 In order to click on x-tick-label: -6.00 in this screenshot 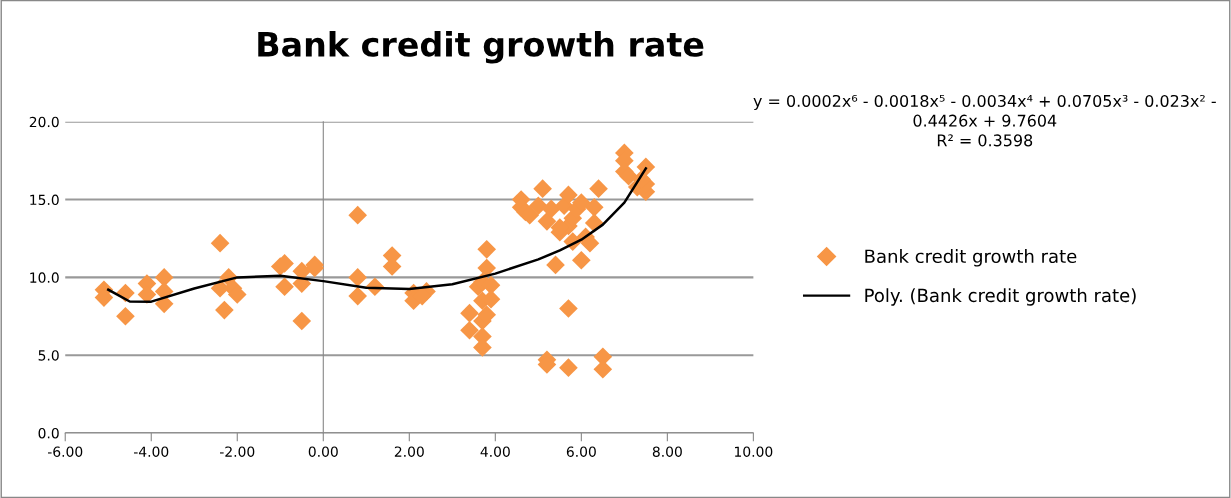, I will do `click(65, 451)`.